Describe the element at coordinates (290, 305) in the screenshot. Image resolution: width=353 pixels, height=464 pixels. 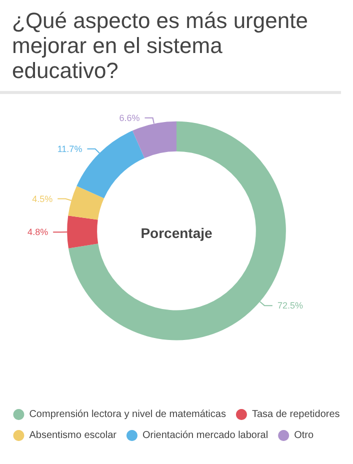
I see `data-label: 72.5%` at that location.